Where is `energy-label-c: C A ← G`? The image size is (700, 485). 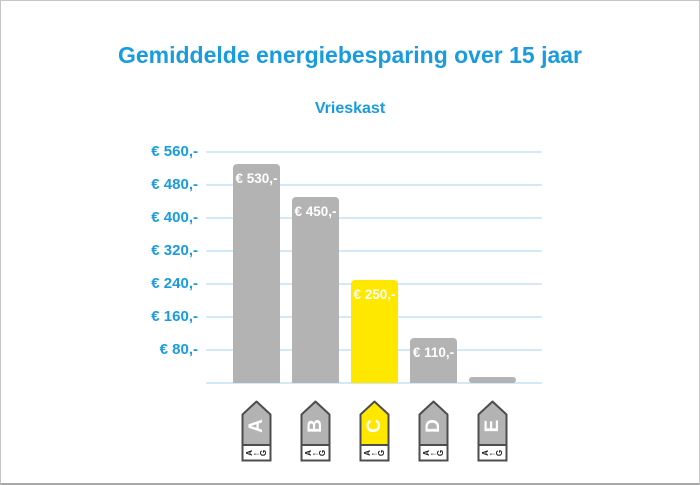 energy-label-c: C A ← G is located at coordinates (374, 431).